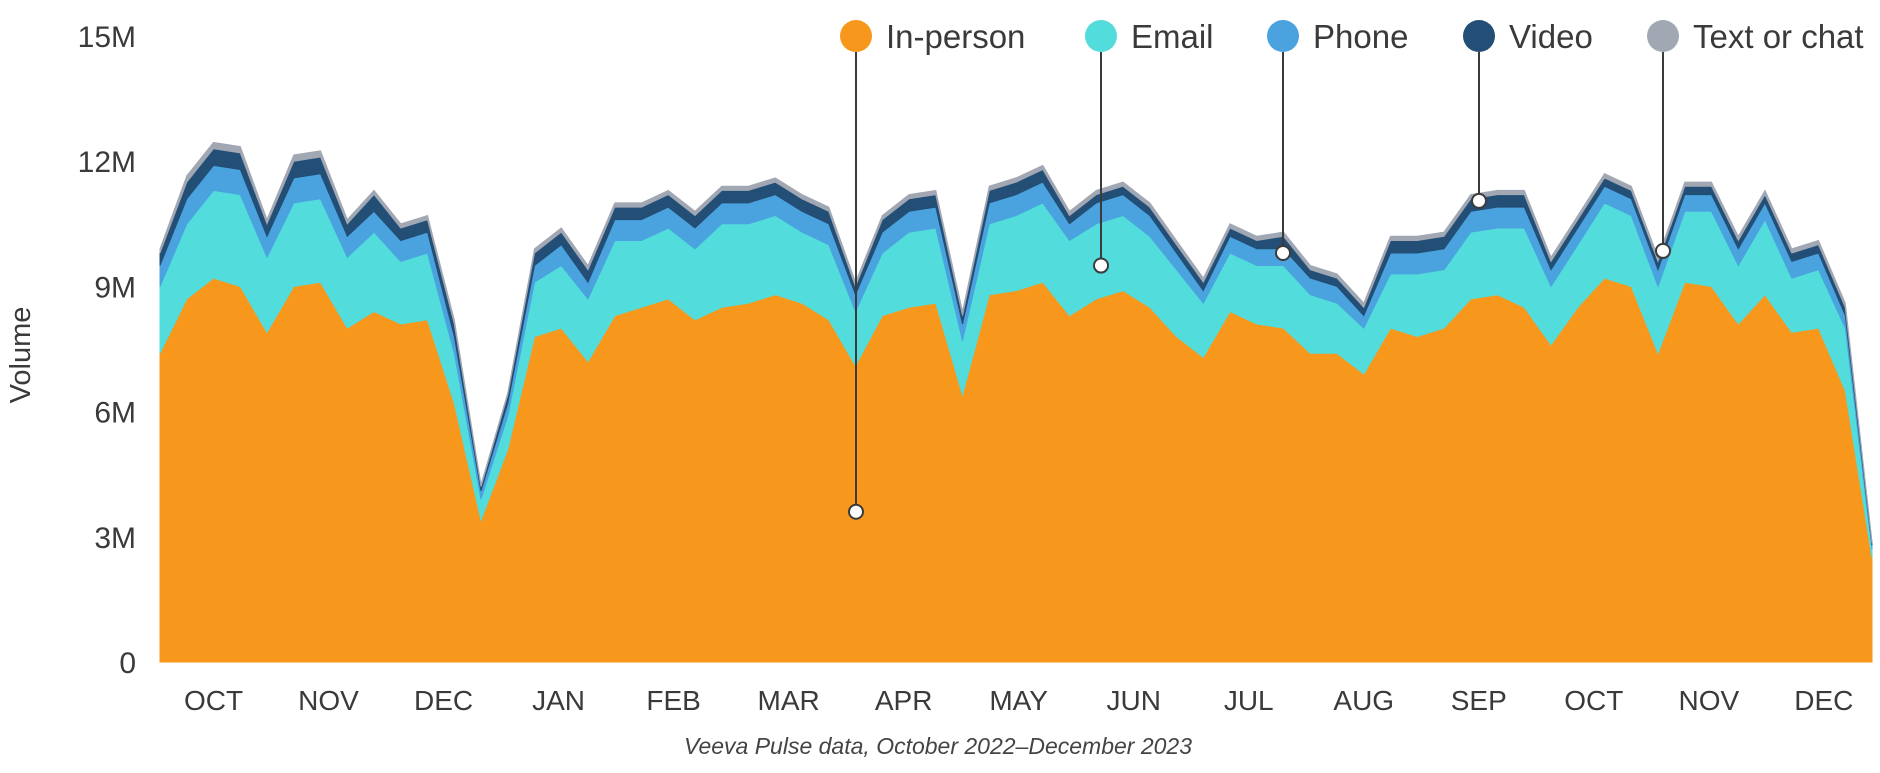 Image resolution: width=1880 pixels, height=773 pixels. What do you see at coordinates (904, 700) in the screenshot?
I see `x-tick-label: APR` at bounding box center [904, 700].